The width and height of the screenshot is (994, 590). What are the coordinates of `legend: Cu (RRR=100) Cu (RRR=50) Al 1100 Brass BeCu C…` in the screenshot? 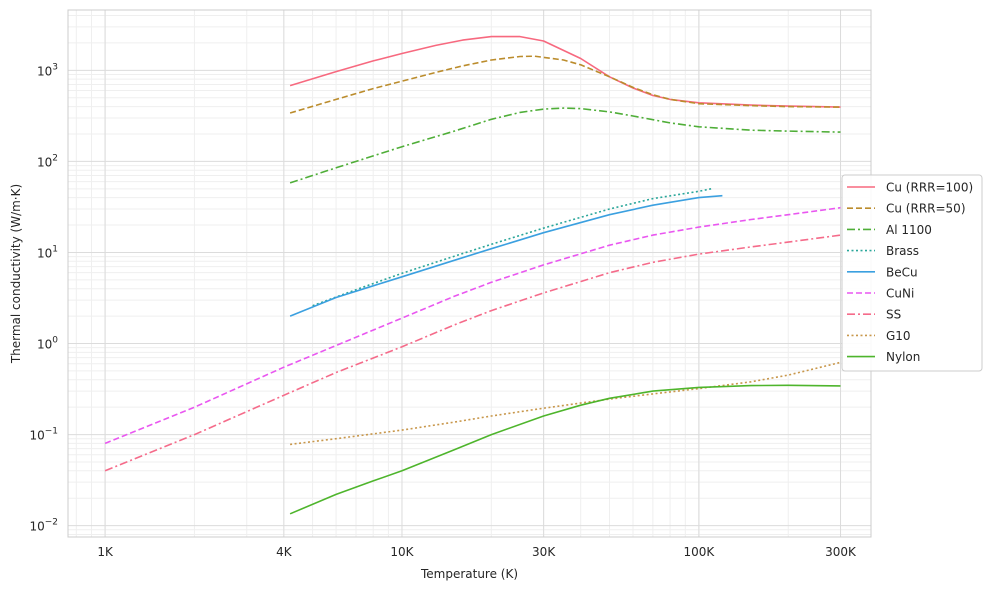 It's located at (912, 273).